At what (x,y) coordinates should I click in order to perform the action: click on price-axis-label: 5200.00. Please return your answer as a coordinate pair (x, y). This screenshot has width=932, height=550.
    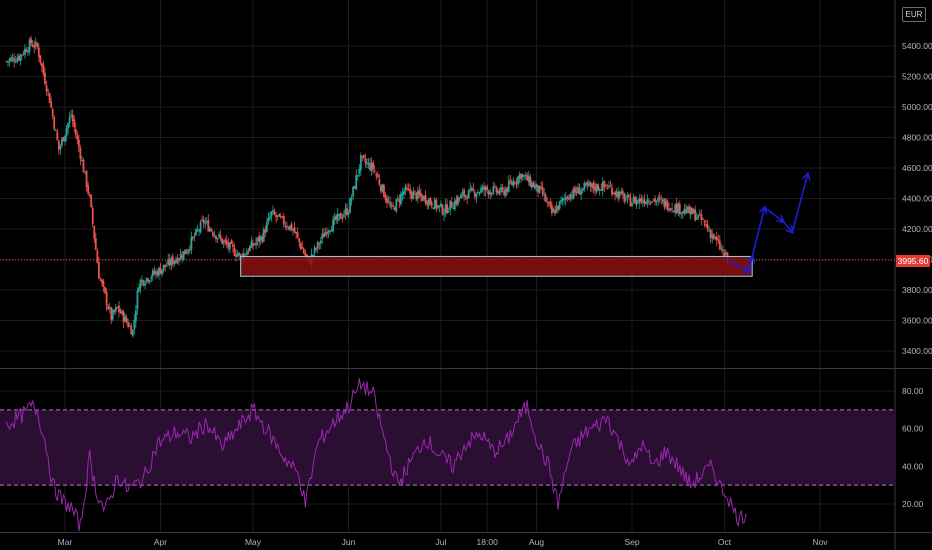
    Looking at the image, I should click on (917, 77).